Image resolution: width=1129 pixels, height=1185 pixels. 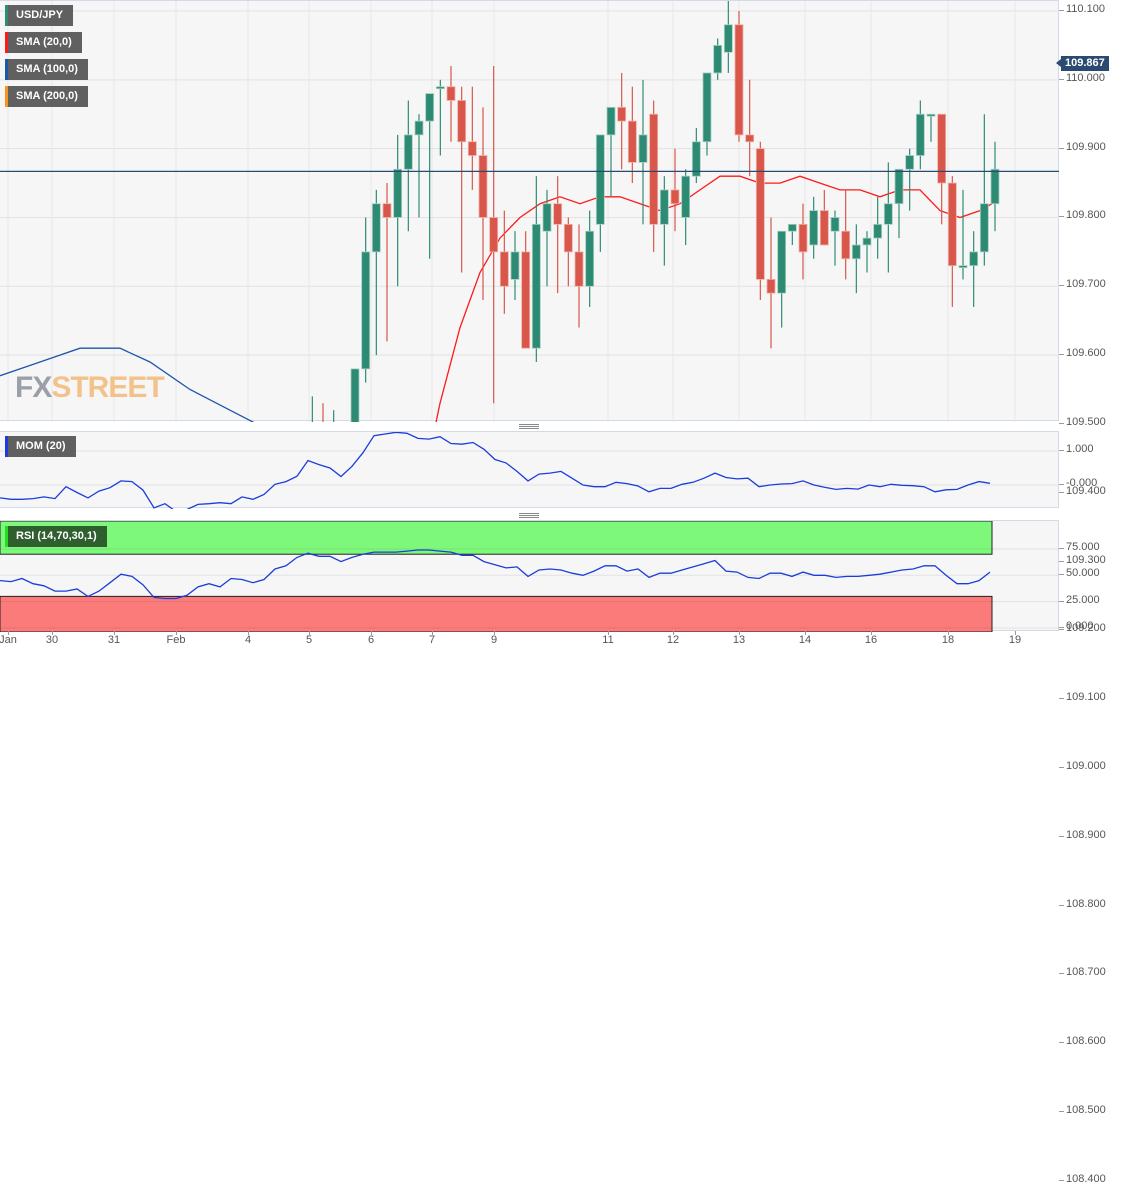 What do you see at coordinates (1082, 63) in the screenshot?
I see `current-price-tag: 109.867` at bounding box center [1082, 63].